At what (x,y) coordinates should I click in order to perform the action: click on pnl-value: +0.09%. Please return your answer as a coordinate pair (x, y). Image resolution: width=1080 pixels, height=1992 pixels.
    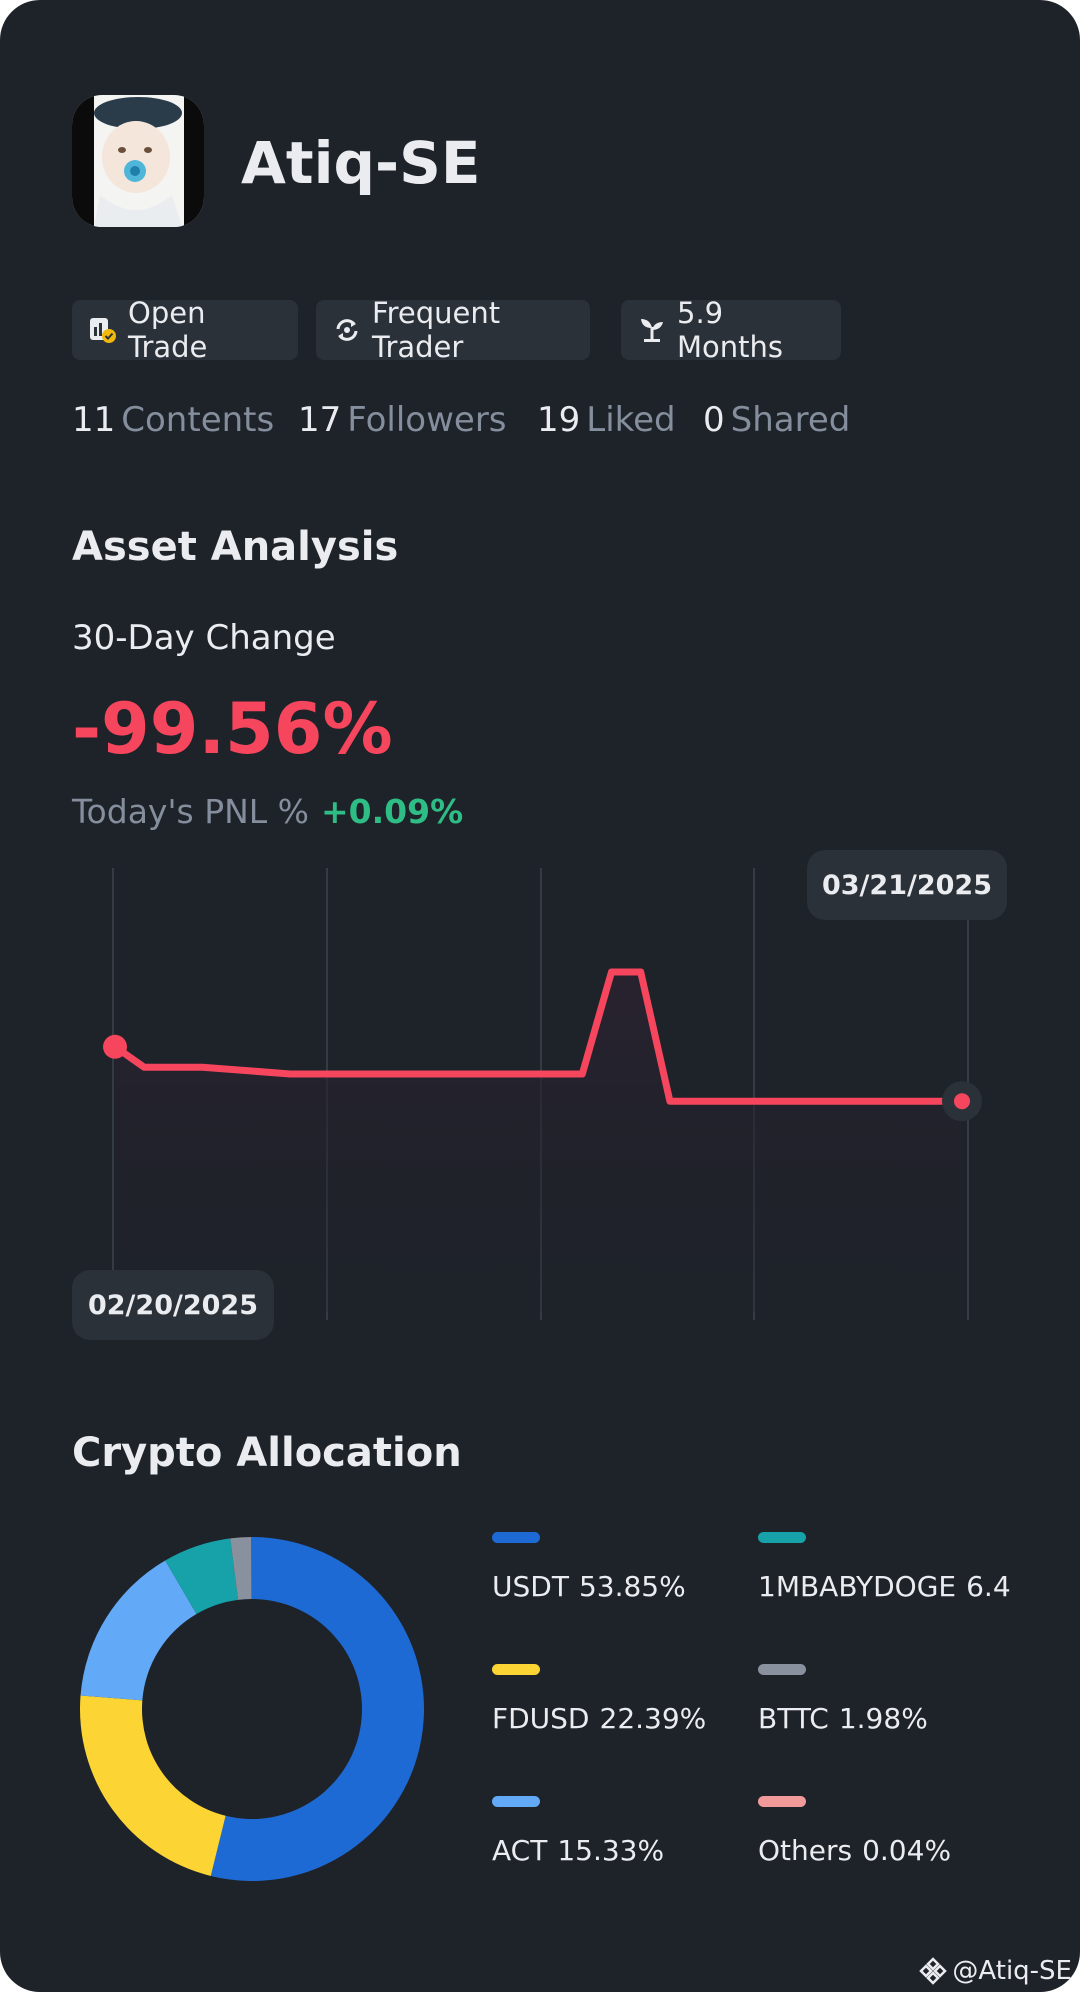
    Looking at the image, I should click on (392, 811).